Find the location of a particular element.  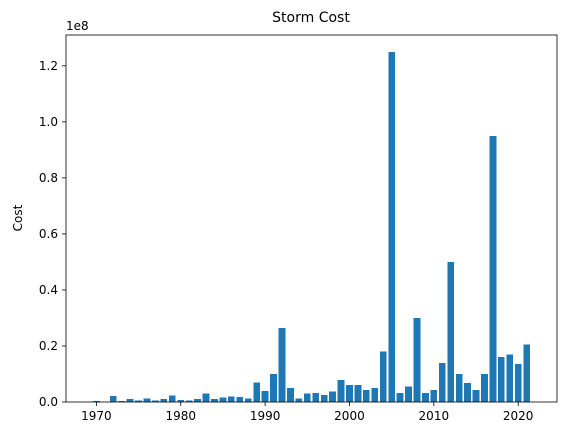

bar-1992 is located at coordinates (282, 364).